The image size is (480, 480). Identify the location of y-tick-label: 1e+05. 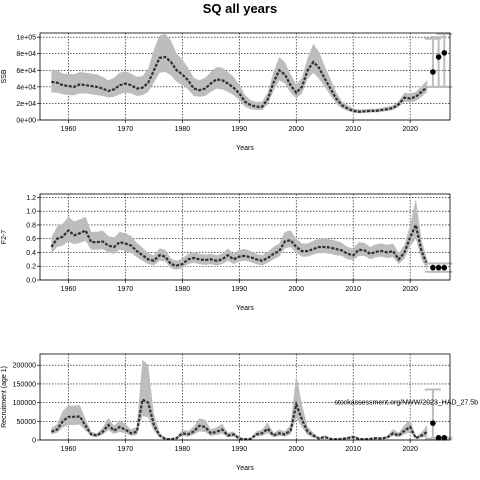
(26, 38).